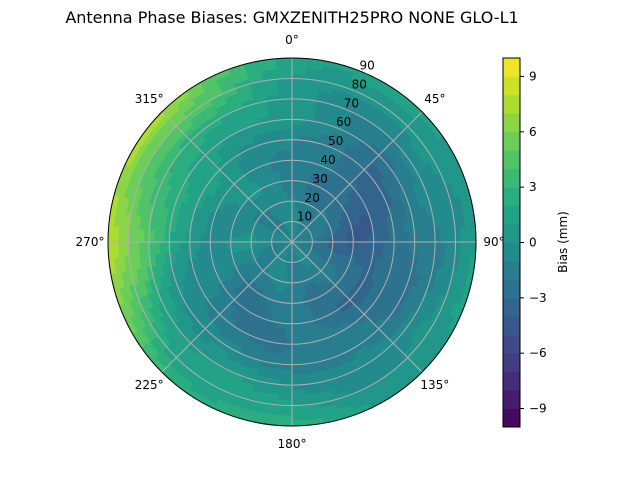 The height and width of the screenshot is (484, 640). Describe the element at coordinates (359, 84) in the screenshot. I see `radial-tick-label: 80` at that location.